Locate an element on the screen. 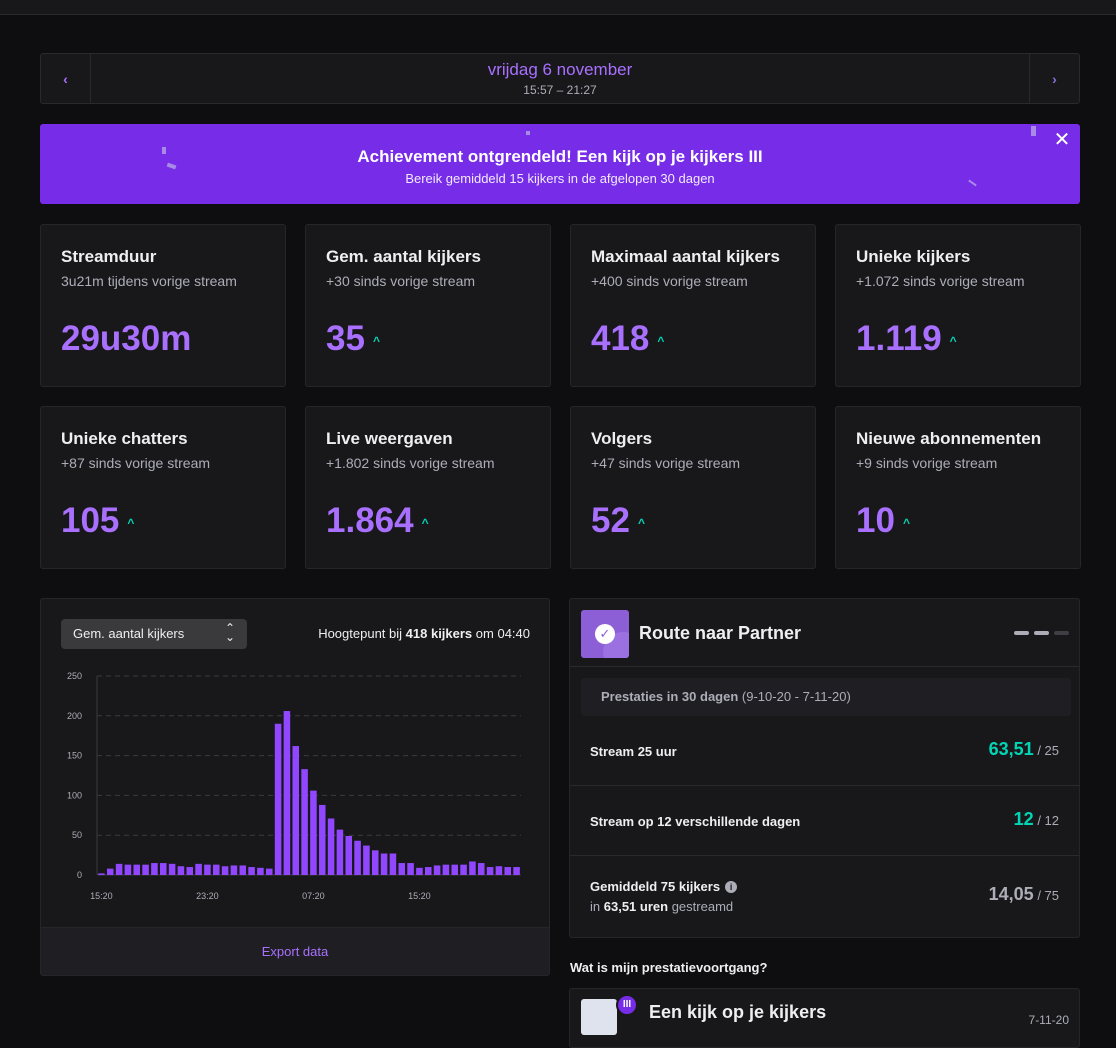 The height and width of the screenshot is (1048, 1116). close-icon: ✕ is located at coordinates (1062, 140).